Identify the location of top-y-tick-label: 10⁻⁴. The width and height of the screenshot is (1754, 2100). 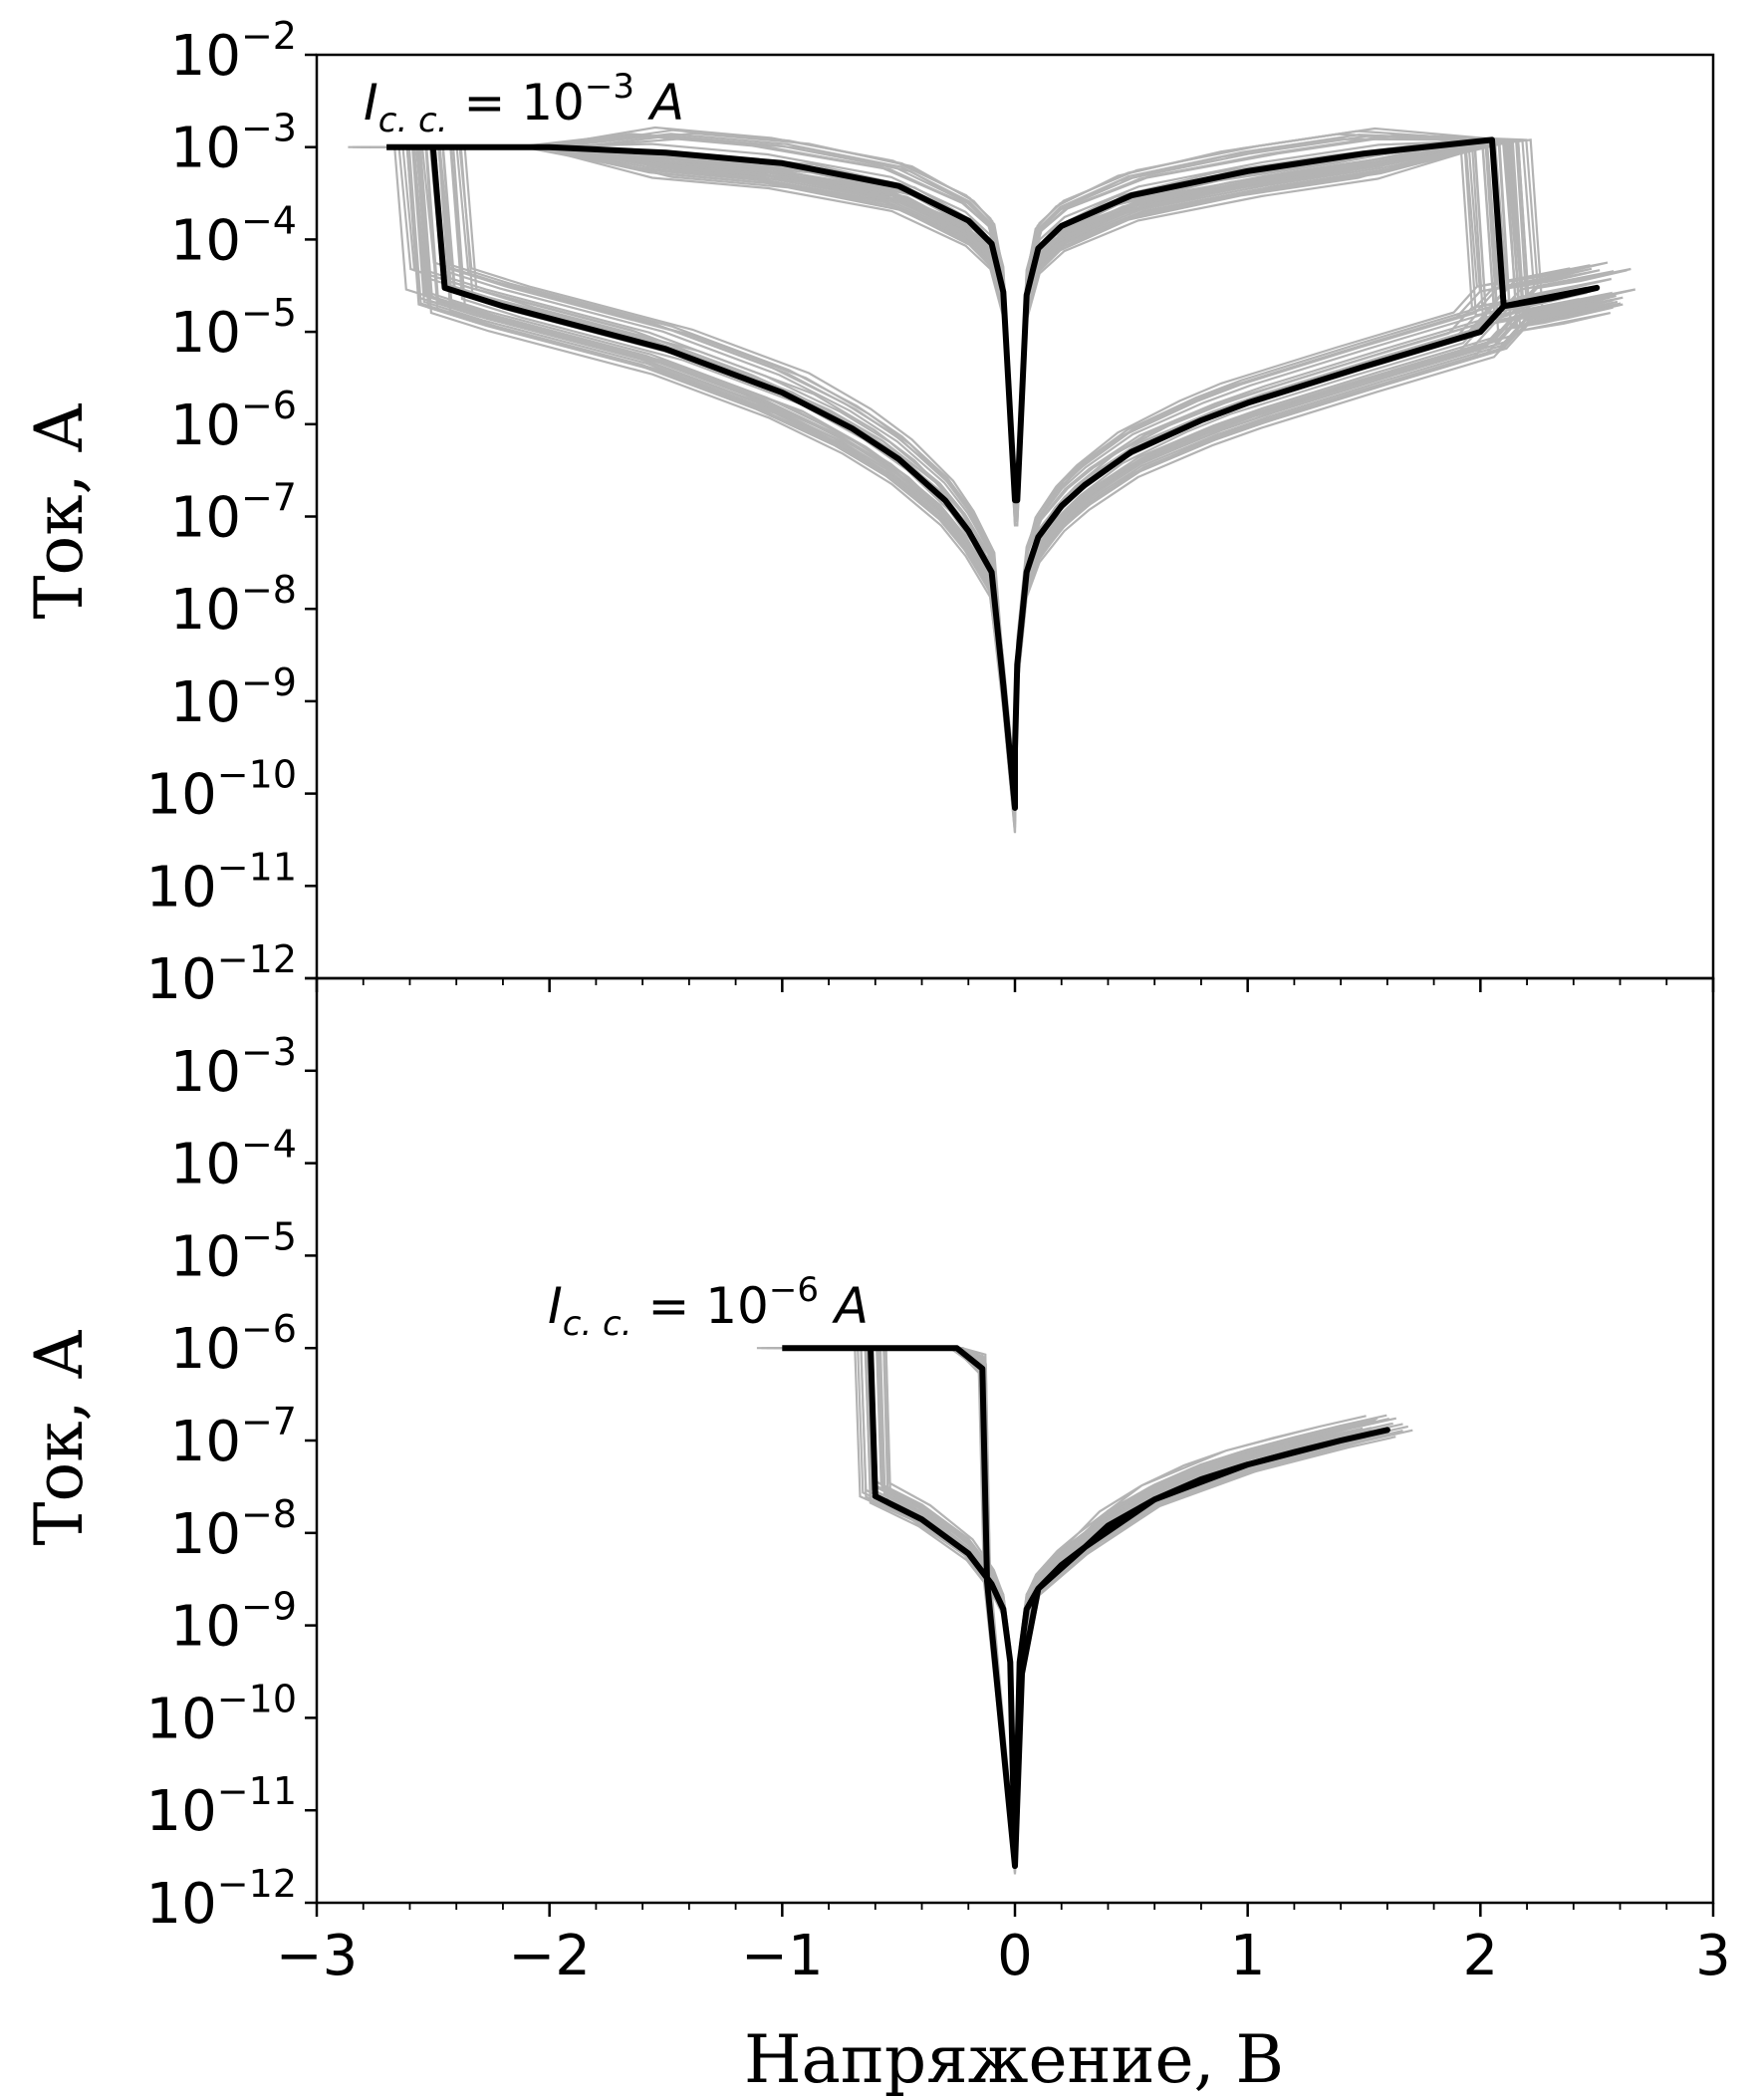
(234, 235).